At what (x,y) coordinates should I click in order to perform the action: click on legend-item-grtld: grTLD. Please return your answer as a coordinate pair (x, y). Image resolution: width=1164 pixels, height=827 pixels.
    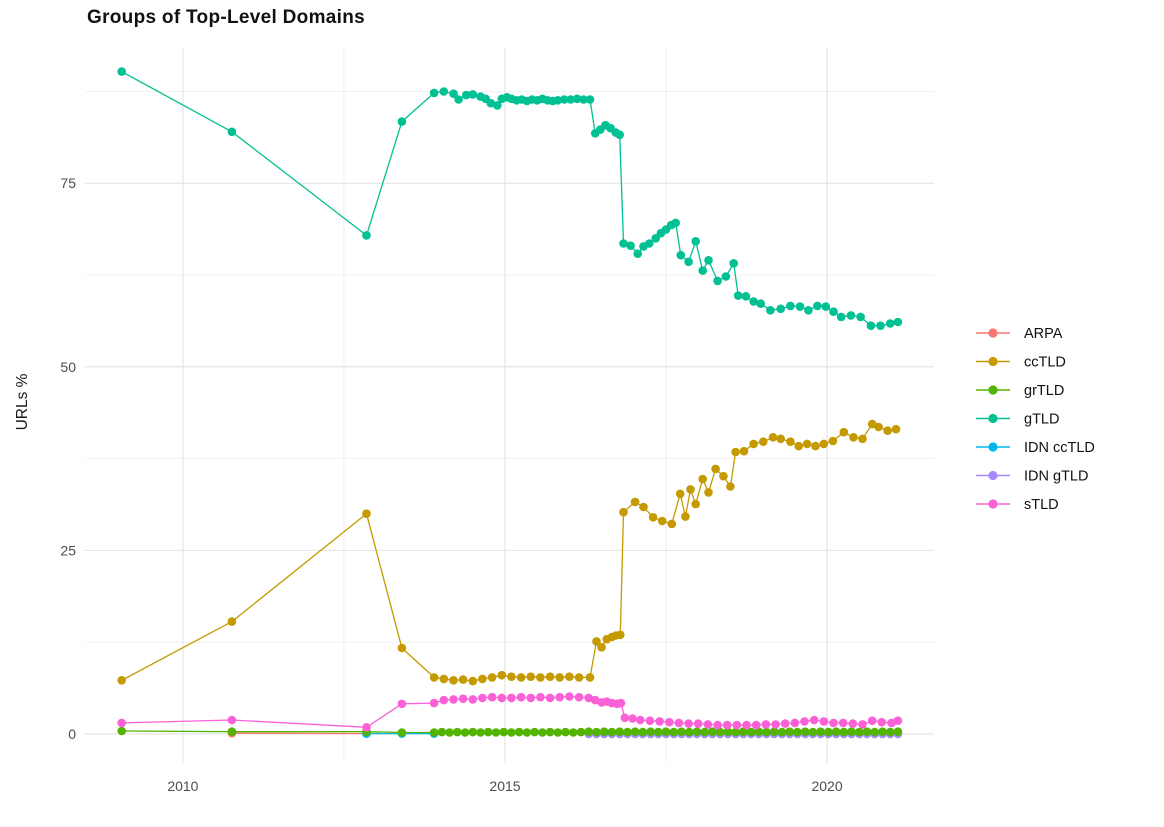
    Looking at the image, I should click on (1020, 391).